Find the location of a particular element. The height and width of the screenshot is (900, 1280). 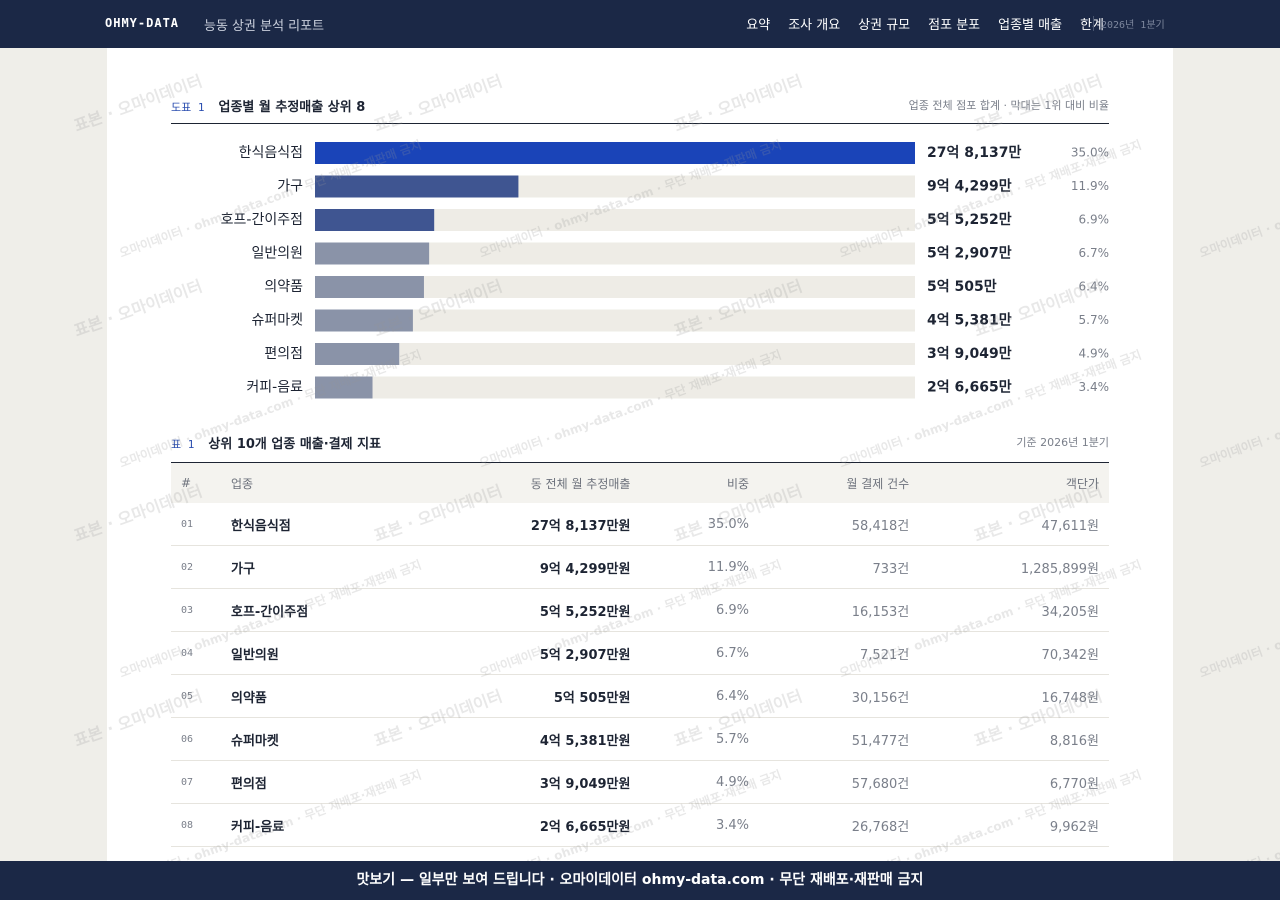

table-cell: 5.7% is located at coordinates (700, 739).